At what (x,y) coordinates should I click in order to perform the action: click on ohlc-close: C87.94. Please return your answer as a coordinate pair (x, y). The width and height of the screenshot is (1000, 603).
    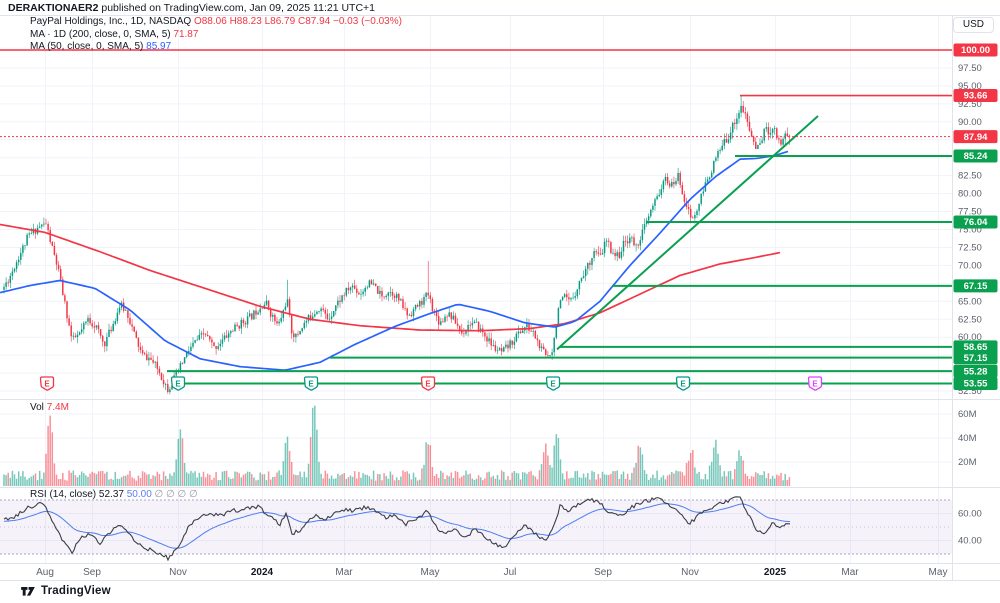
    Looking at the image, I should click on (315, 21).